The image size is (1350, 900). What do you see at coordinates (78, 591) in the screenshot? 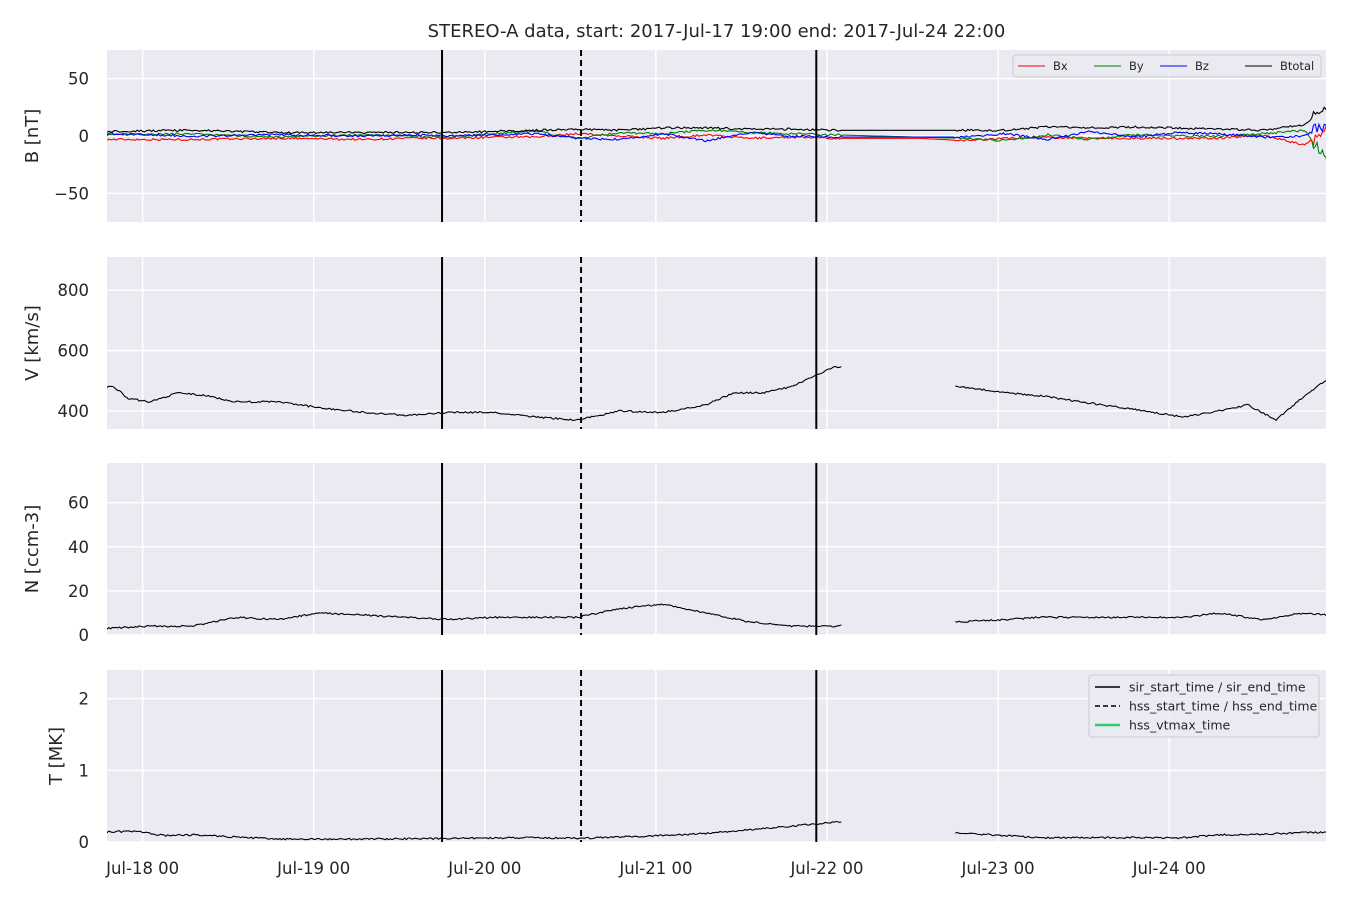
I see `y-tick-label: 20` at bounding box center [78, 591].